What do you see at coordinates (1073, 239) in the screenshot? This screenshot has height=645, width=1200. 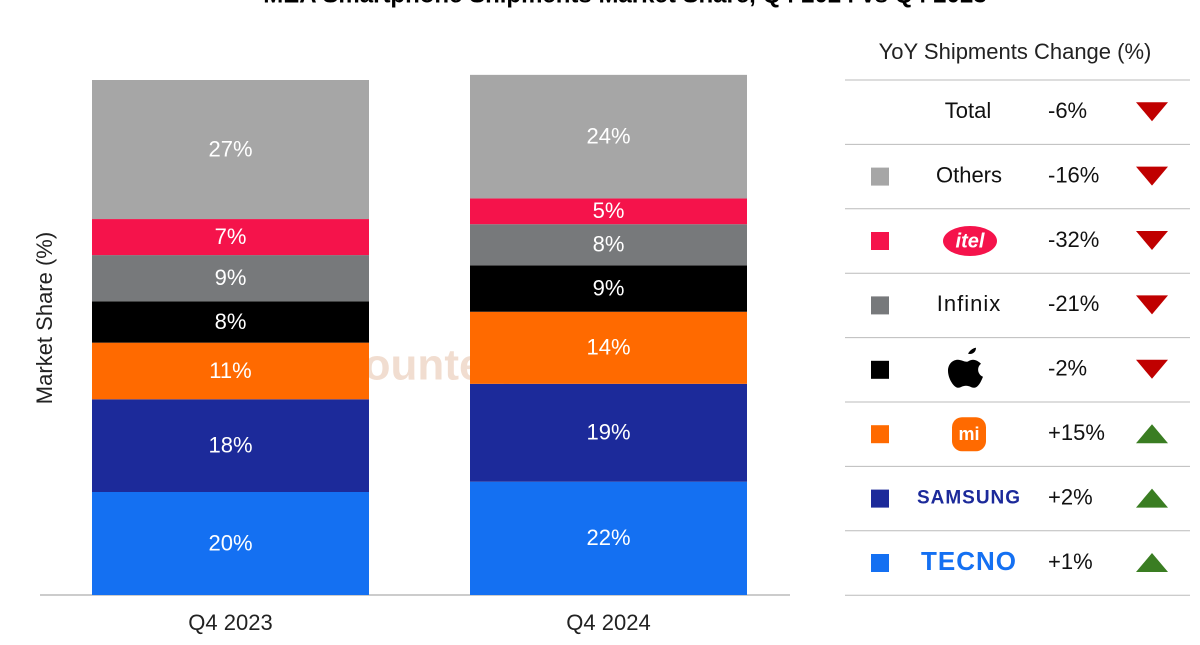 I see `yoy-value: -32%` at bounding box center [1073, 239].